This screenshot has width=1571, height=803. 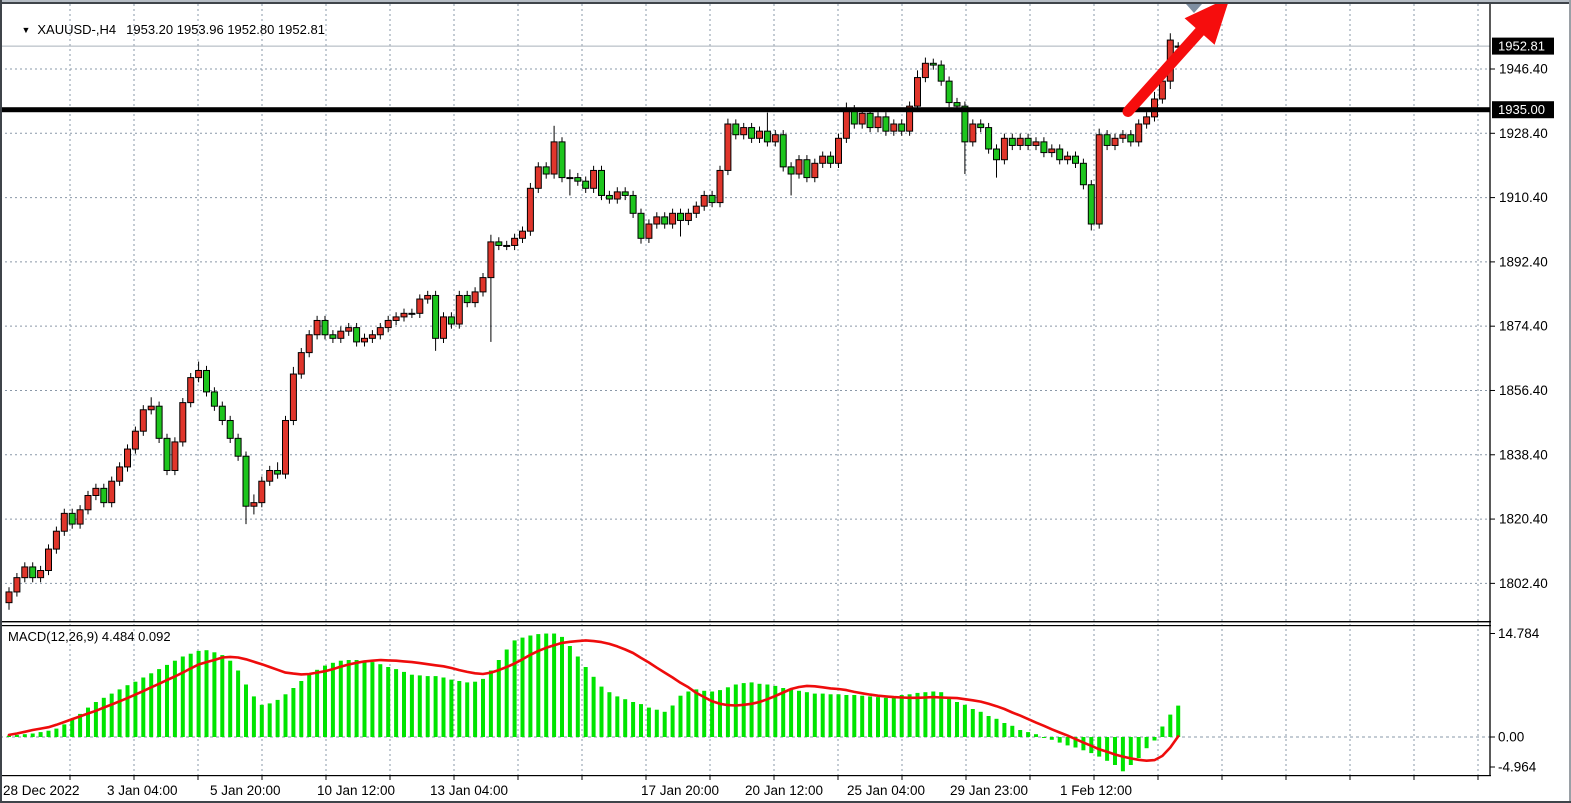 What do you see at coordinates (680, 790) in the screenshot?
I see `time-axis-label: 17 Jan 20:00` at bounding box center [680, 790].